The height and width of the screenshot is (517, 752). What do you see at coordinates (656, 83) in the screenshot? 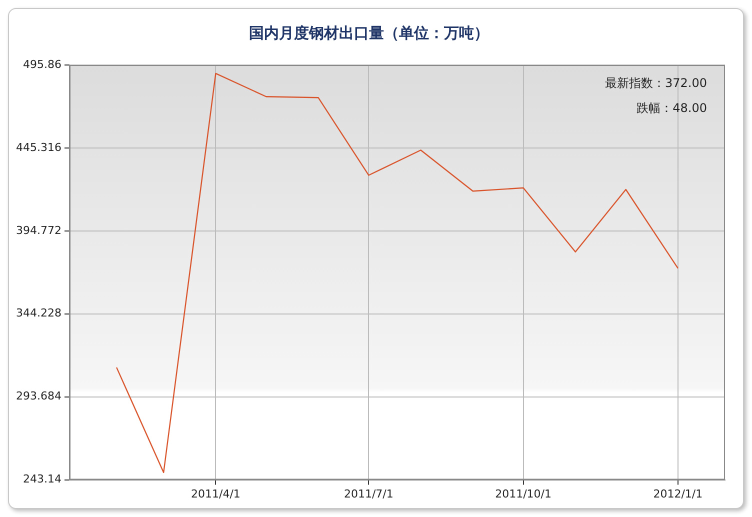
I see `annotation: 最新指数：372.00` at bounding box center [656, 83].